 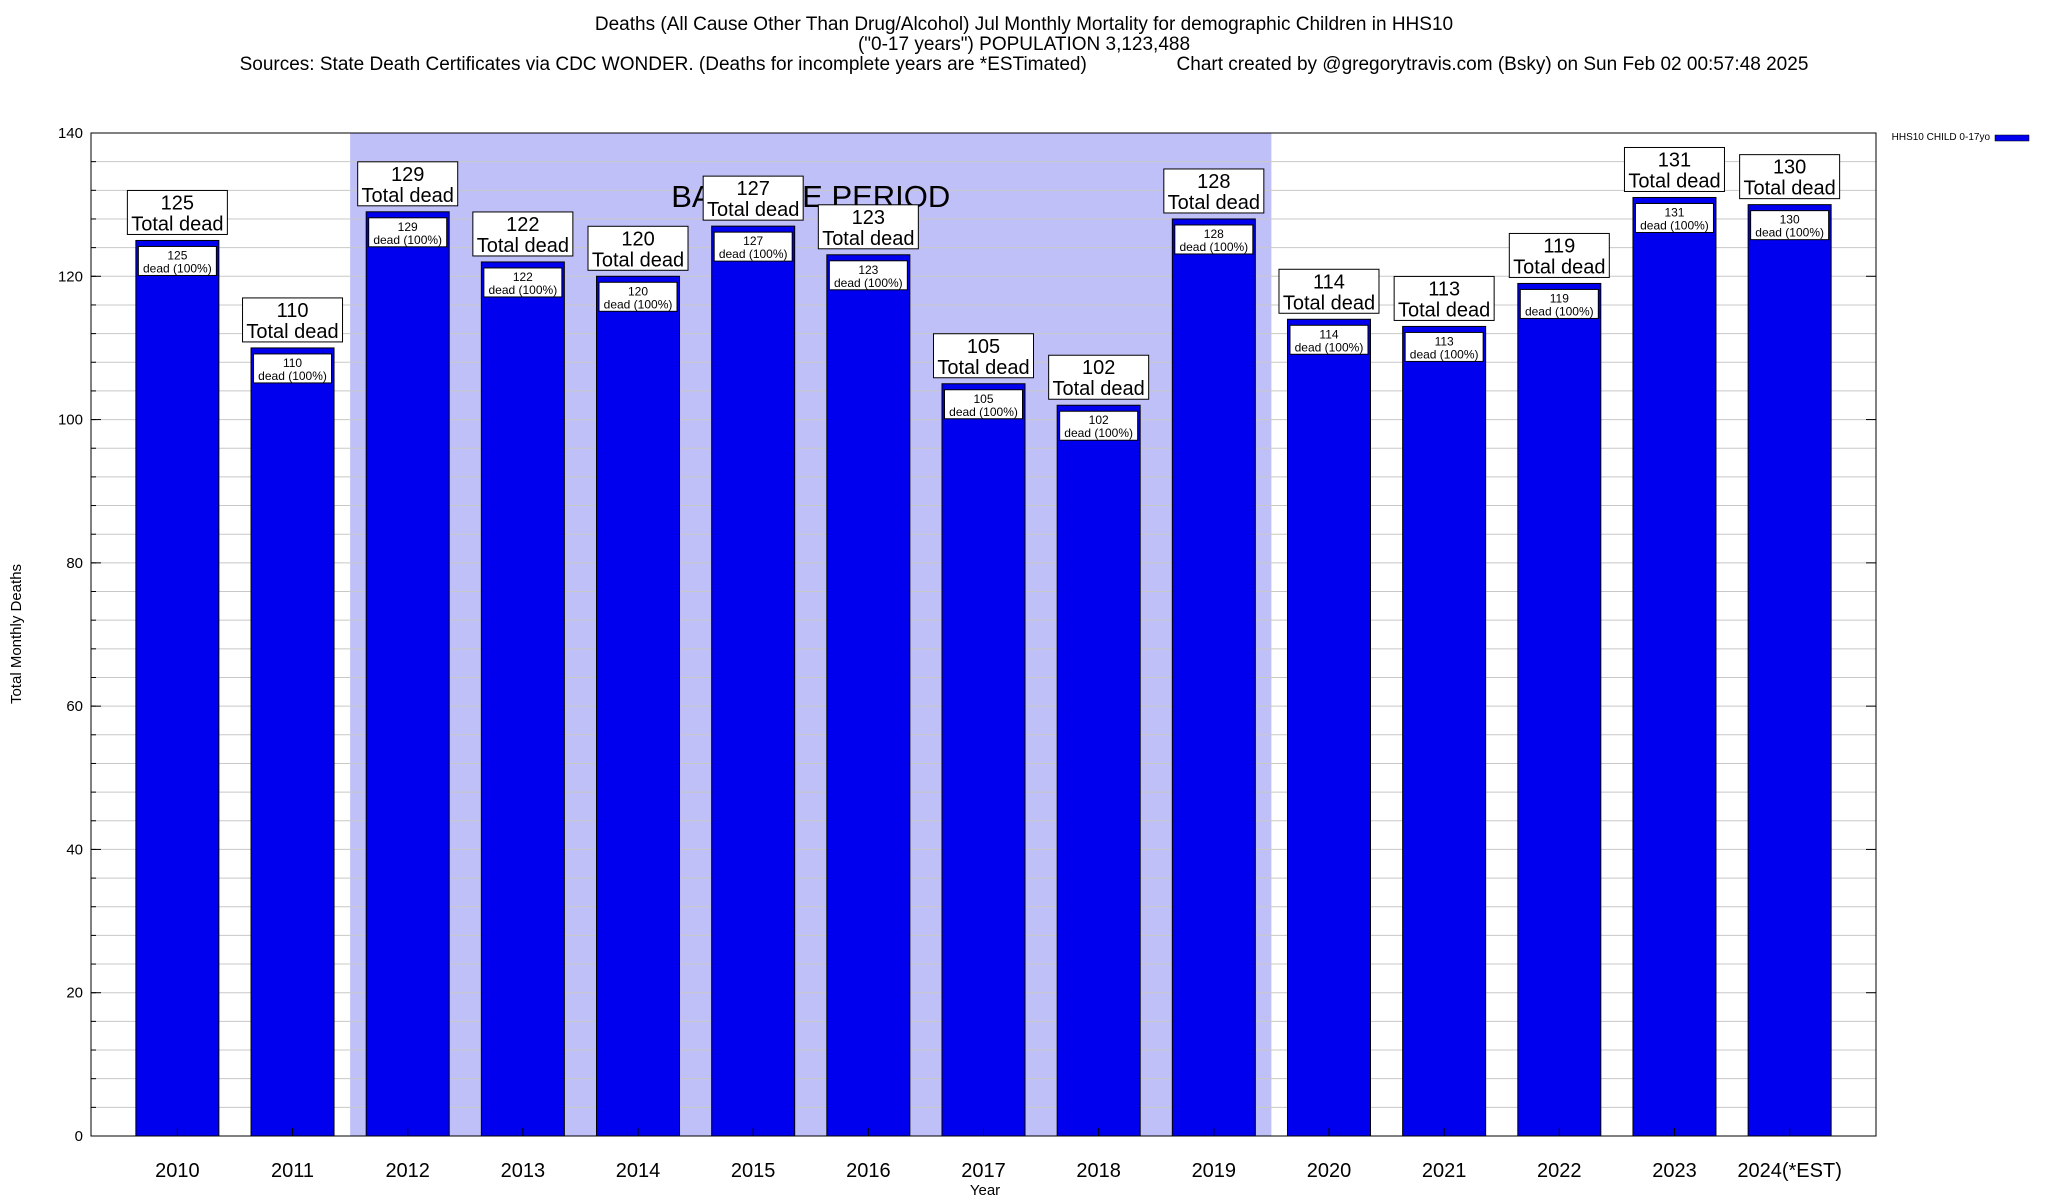 What do you see at coordinates (1098, 368) in the screenshot?
I see `top-value-label: 102` at bounding box center [1098, 368].